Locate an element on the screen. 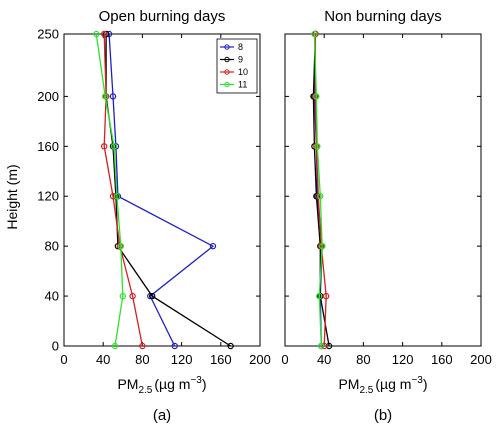 The width and height of the screenshot is (500, 432). chart-title-a: Open burning days is located at coordinates (162, 16).